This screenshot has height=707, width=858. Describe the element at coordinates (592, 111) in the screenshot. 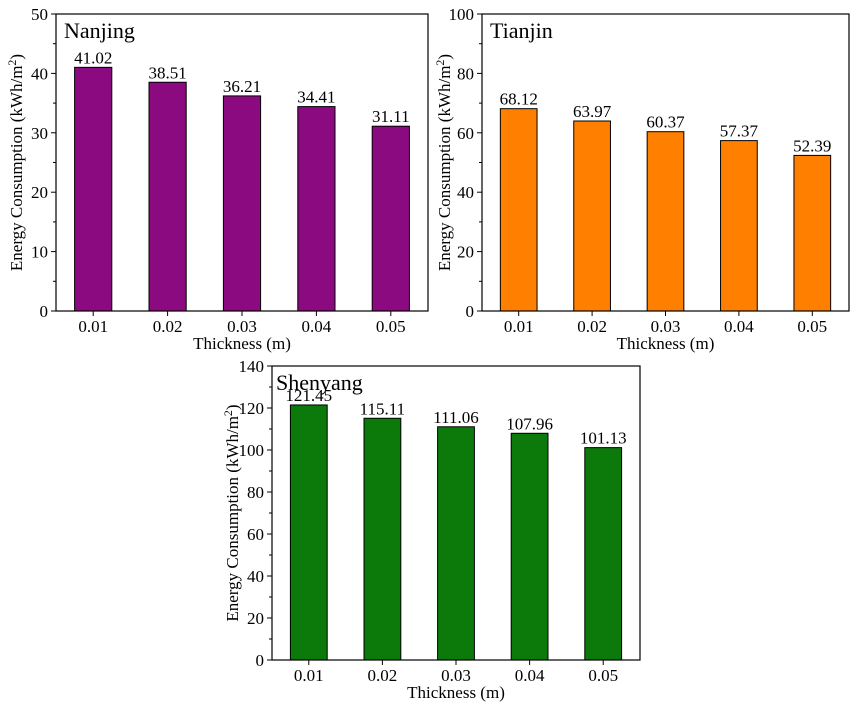

I see `data-label: 63.97` at that location.